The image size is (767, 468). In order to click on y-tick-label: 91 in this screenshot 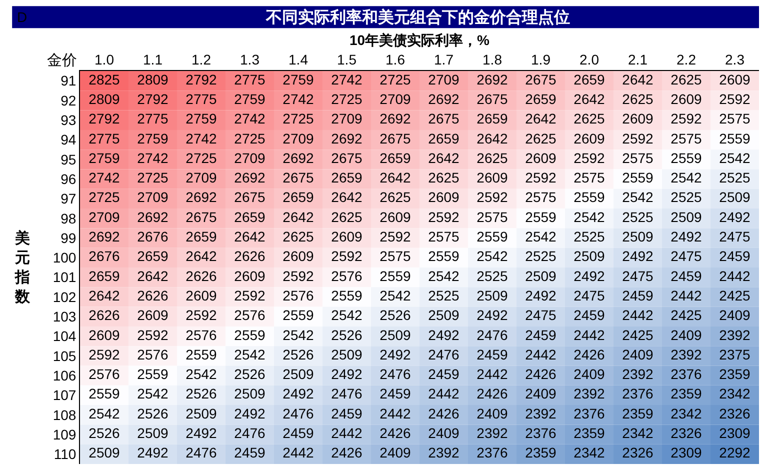, I will do `click(68, 80)`.